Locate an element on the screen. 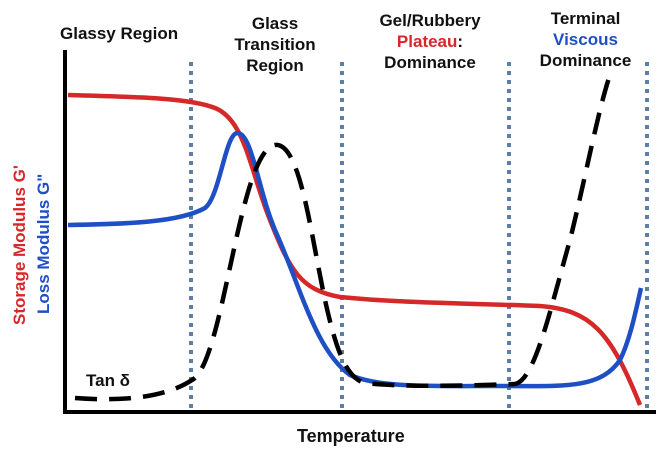 This screenshot has width=672, height=460. label-line: Region is located at coordinates (275, 65).